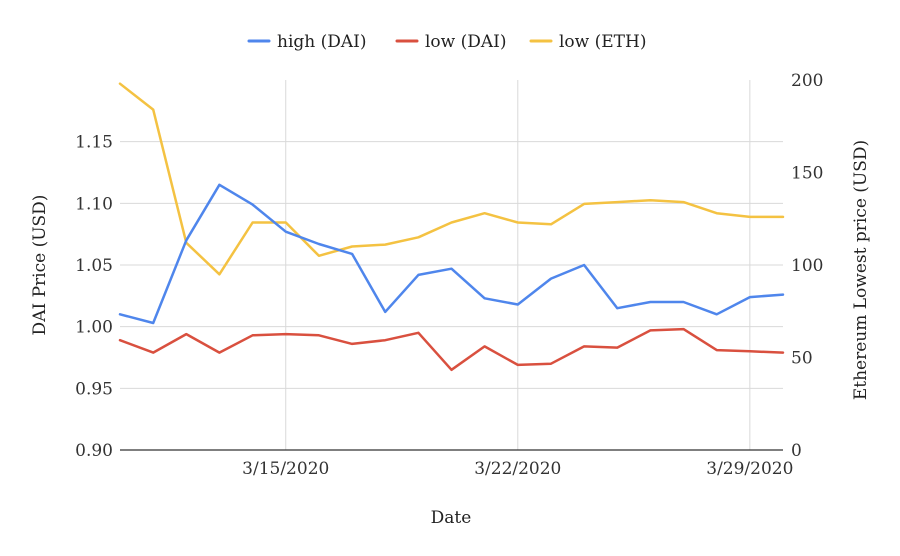 The width and height of the screenshot is (900, 556). What do you see at coordinates (807, 174) in the screenshot?
I see `y-right-tick-label: 150` at bounding box center [807, 174].